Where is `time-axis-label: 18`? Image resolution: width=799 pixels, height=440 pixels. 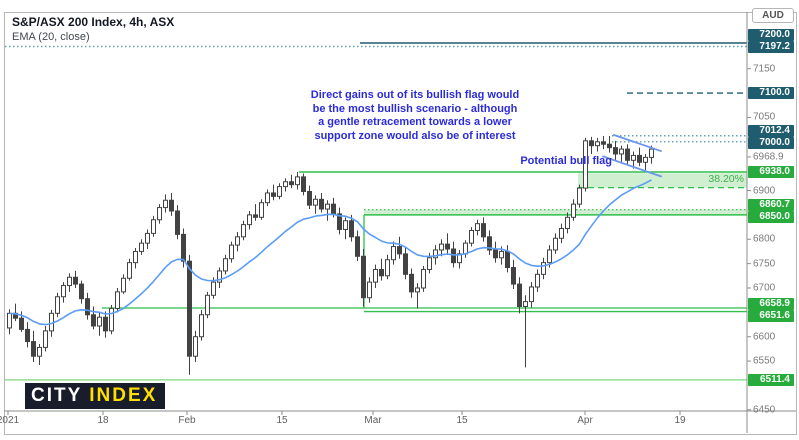 time-axis-label: 18 is located at coordinates (103, 420).